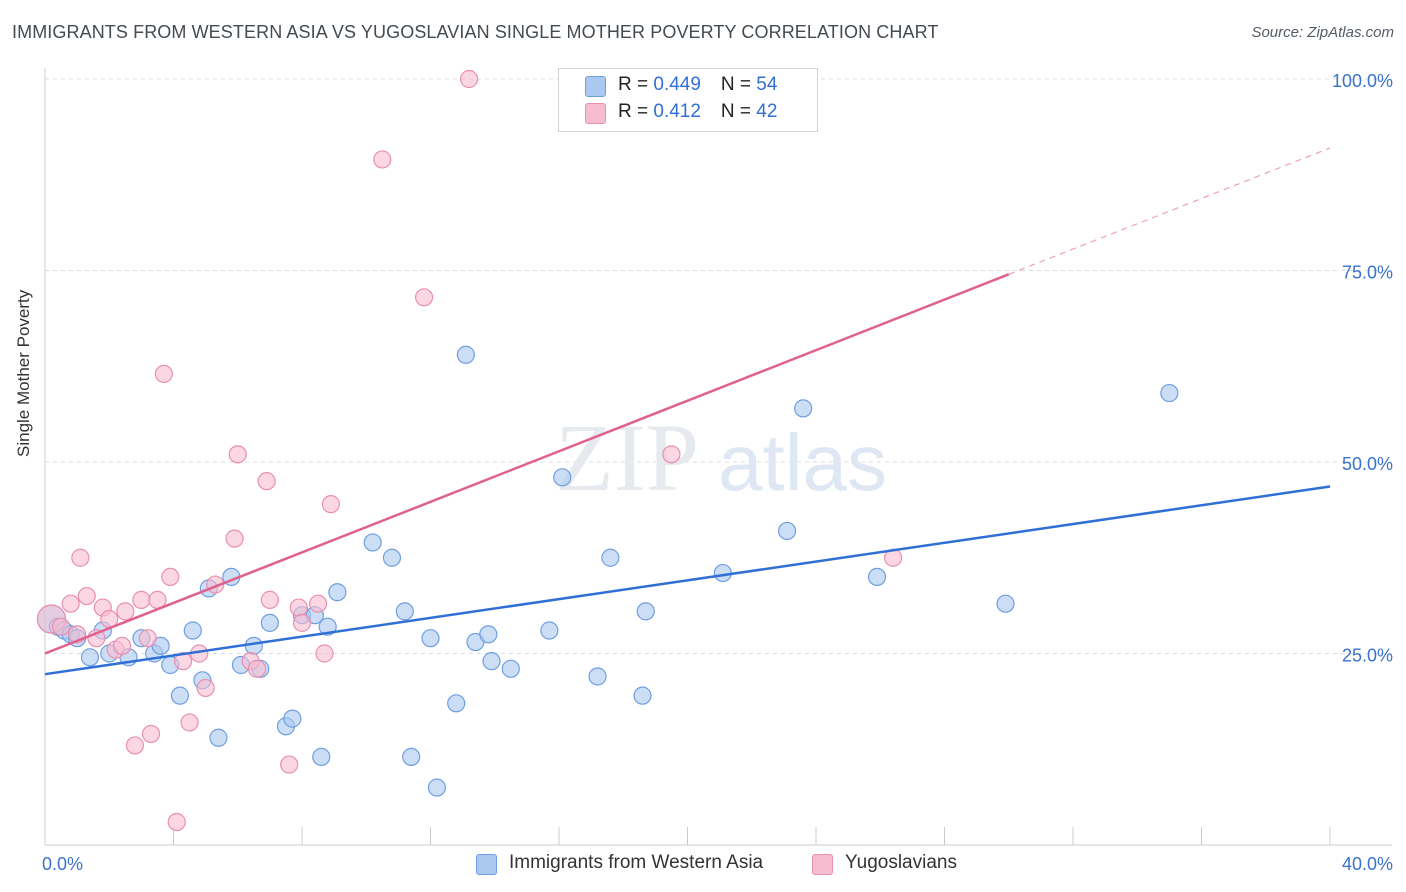 The image size is (1406, 892). I want to click on y-tick-label: 75.0%, so click(1367, 273).